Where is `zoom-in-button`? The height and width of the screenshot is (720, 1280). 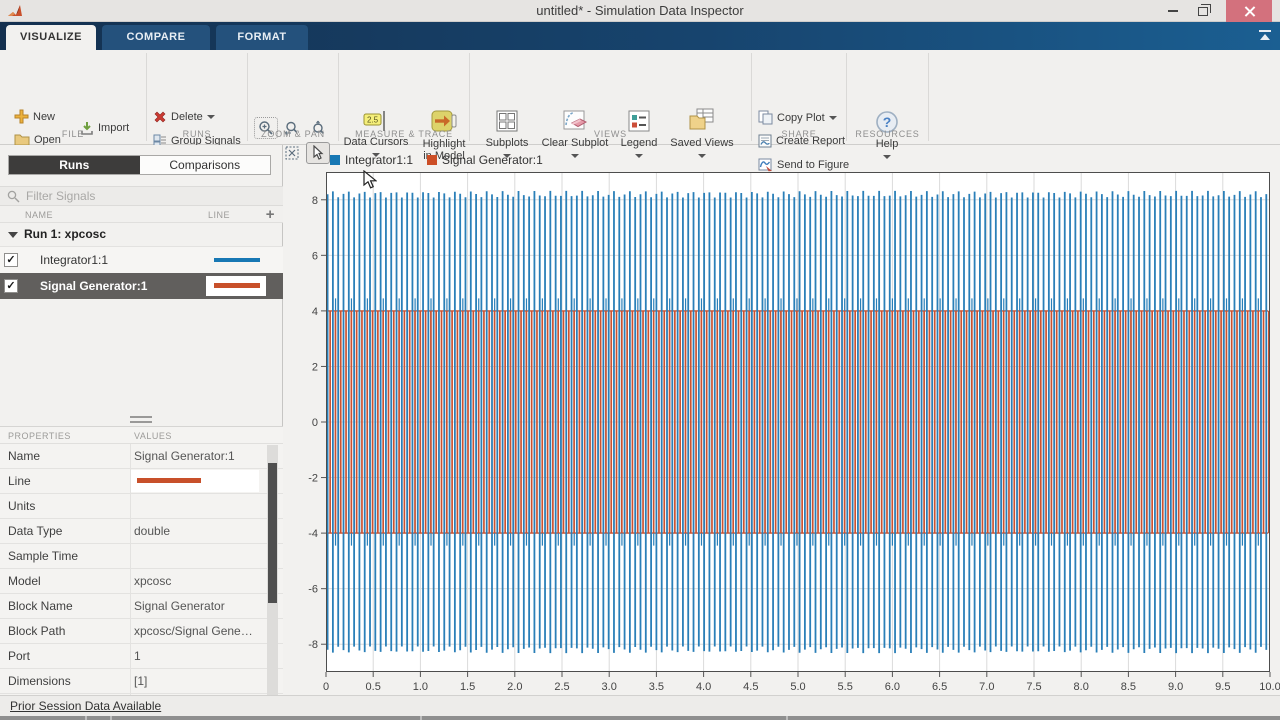
zoom-in-button is located at coordinates (266, 128).